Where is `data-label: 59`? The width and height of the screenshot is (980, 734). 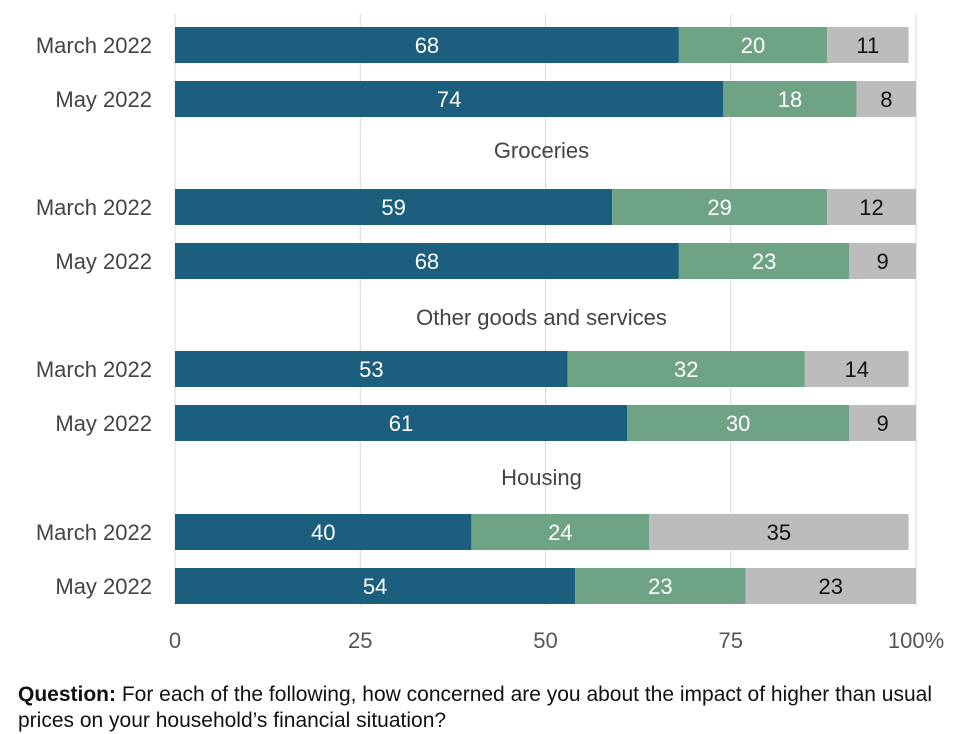 data-label: 59 is located at coordinates (393, 207).